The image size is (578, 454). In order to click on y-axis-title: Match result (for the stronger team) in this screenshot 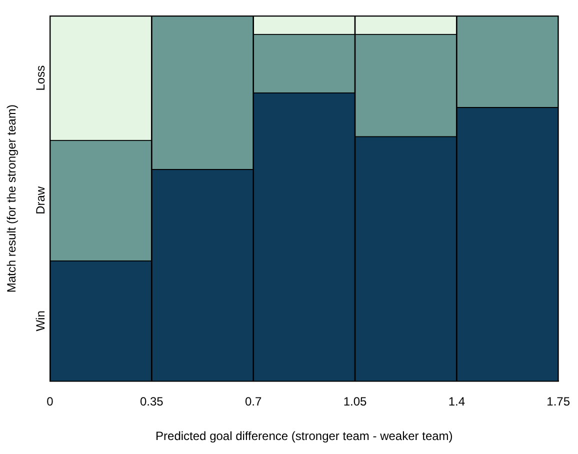, I will do `click(11, 198)`.